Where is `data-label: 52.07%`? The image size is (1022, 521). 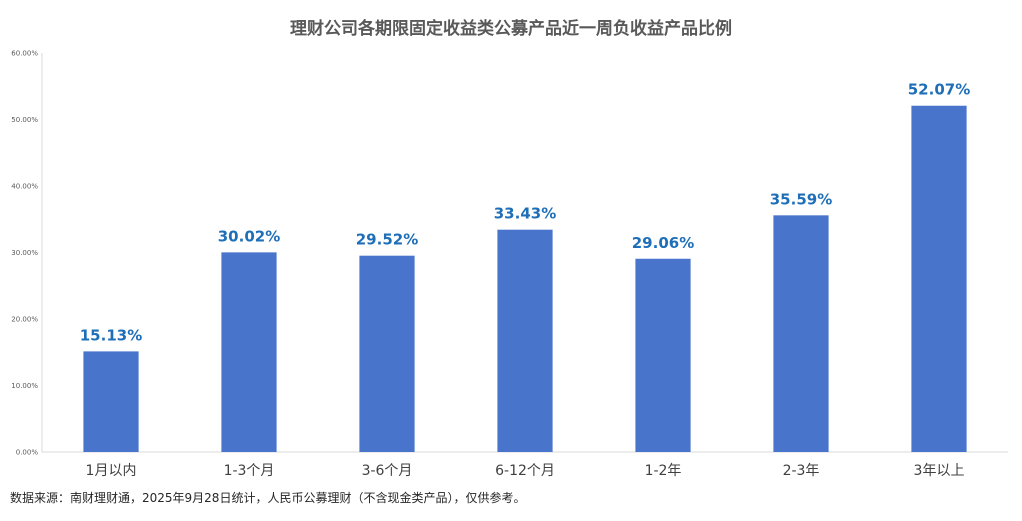
data-label: 52.07% is located at coordinates (939, 90).